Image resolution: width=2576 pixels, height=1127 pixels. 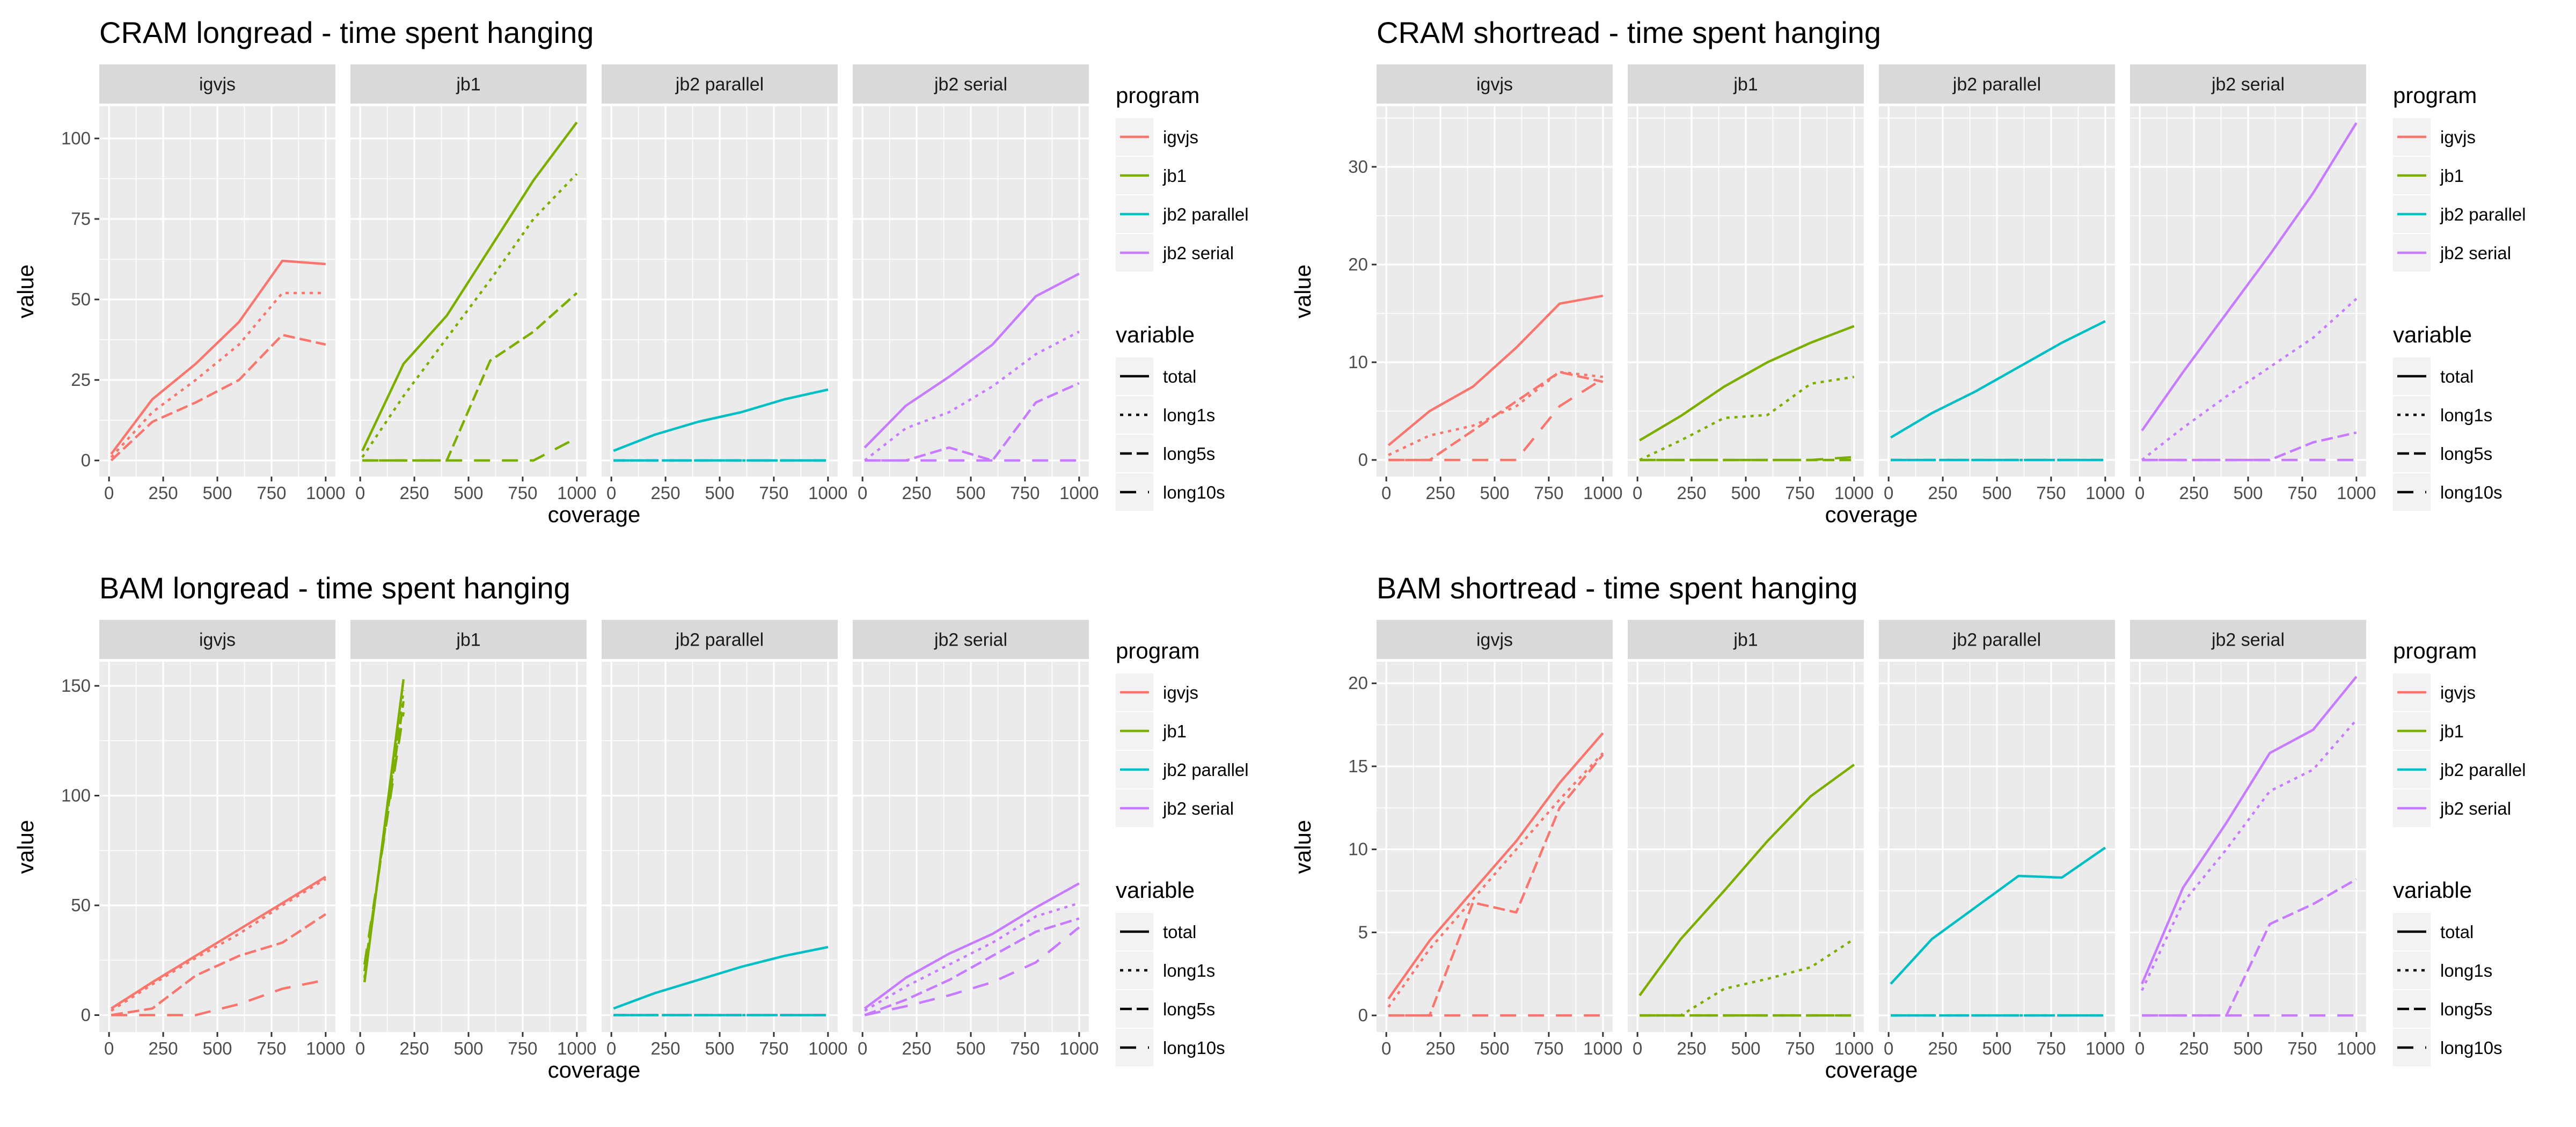 What do you see at coordinates (1358, 683) in the screenshot?
I see `y-tick-label: 20` at bounding box center [1358, 683].